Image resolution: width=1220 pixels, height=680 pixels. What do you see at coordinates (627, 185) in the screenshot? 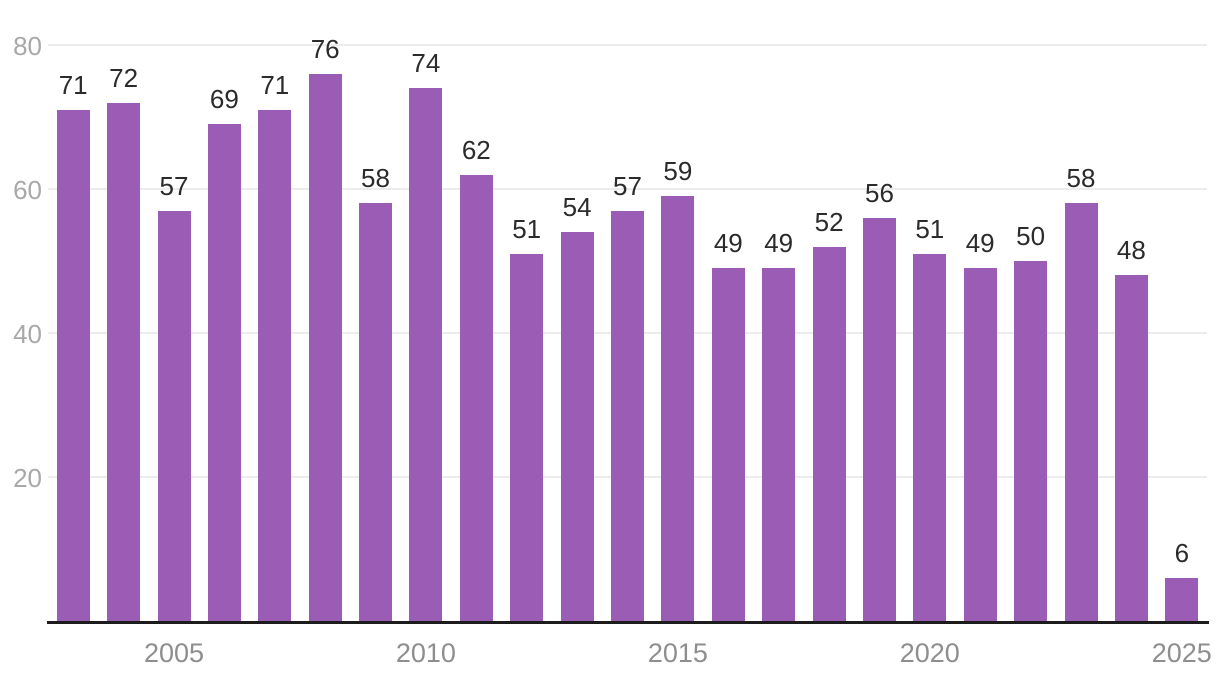
I see `value-label-2014: 57` at bounding box center [627, 185].